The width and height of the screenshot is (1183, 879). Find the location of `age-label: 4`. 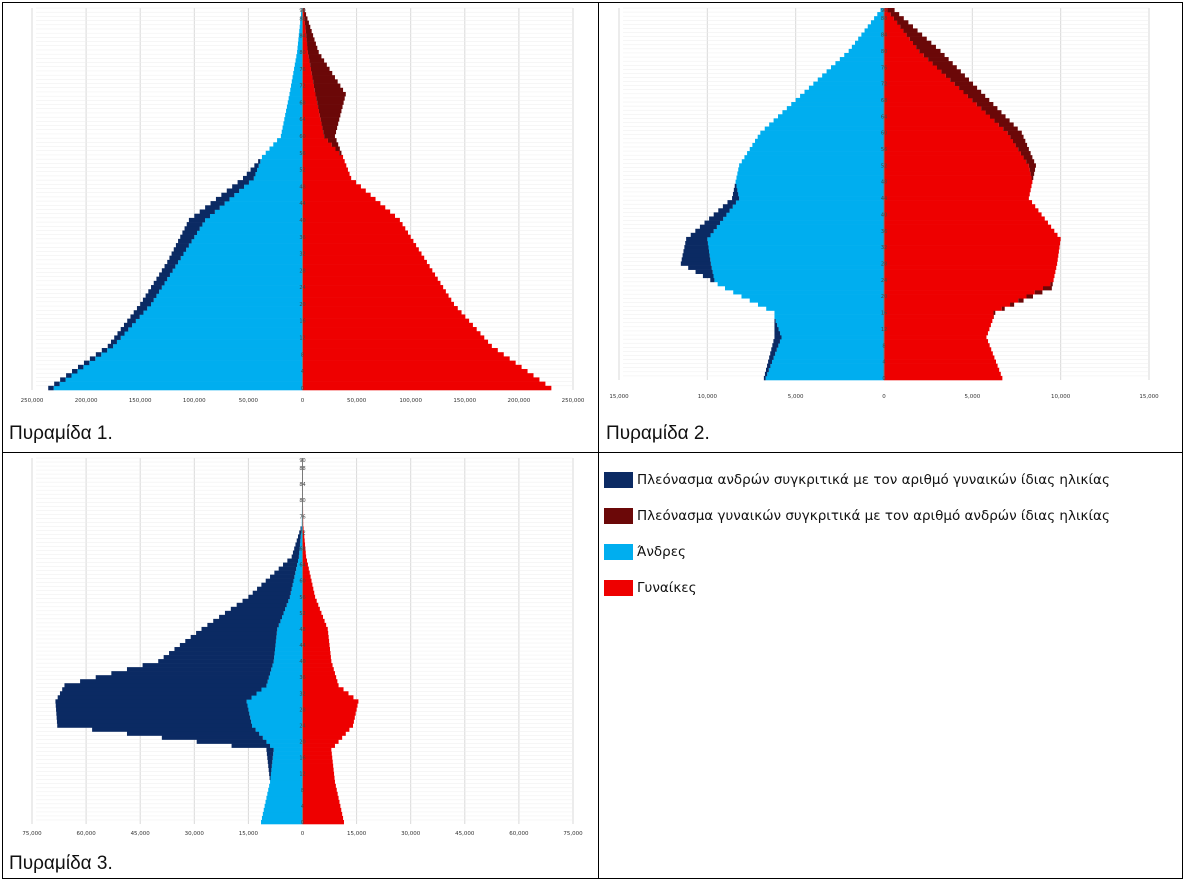

age-label: 4 is located at coordinates (302, 807).